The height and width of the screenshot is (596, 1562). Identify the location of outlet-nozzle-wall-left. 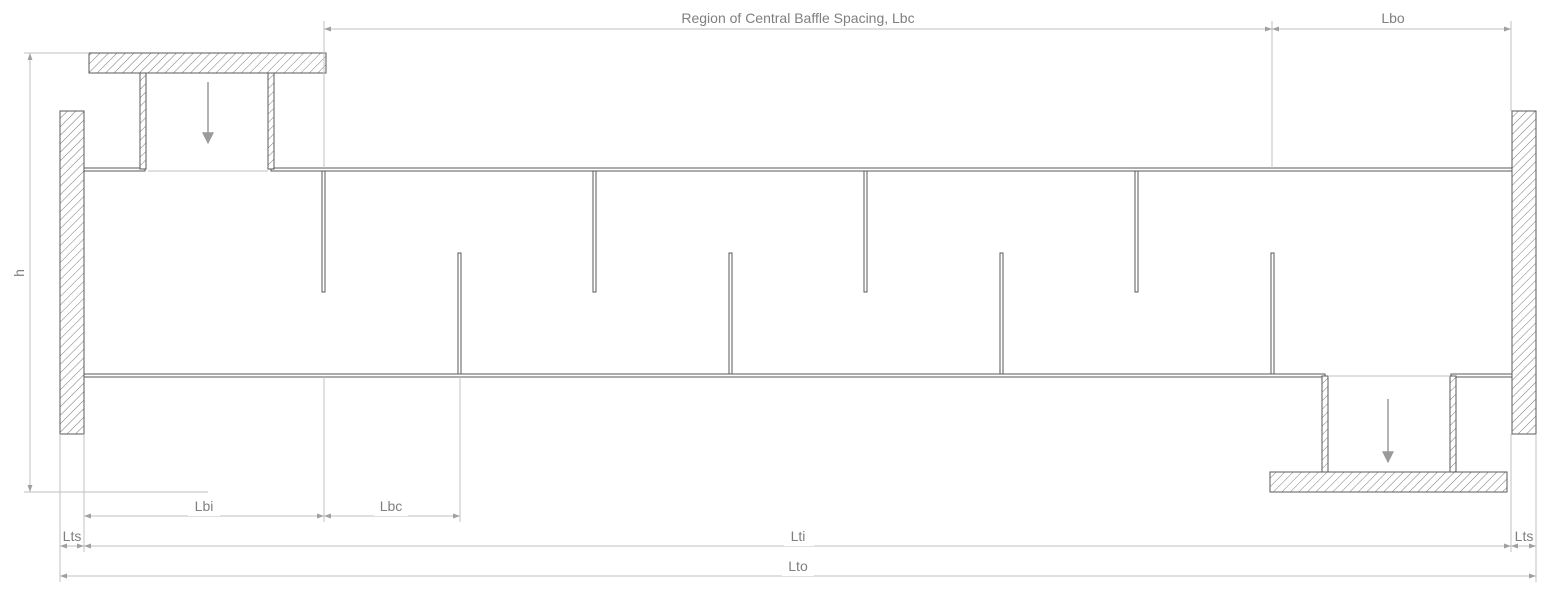
(1325, 424).